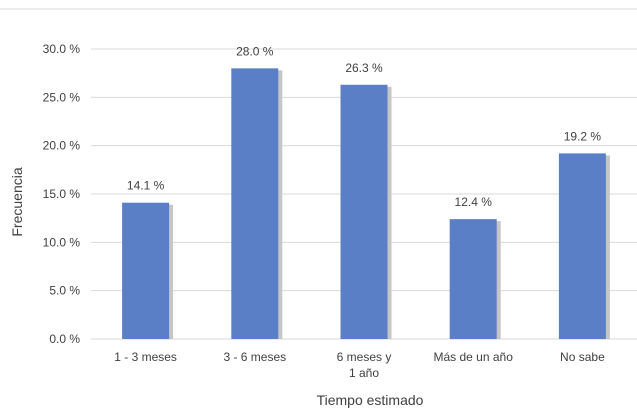 This screenshot has height=410, width=637. Describe the element at coordinates (62, 49) in the screenshot. I see `y-tick-label: 30.0 %` at that location.